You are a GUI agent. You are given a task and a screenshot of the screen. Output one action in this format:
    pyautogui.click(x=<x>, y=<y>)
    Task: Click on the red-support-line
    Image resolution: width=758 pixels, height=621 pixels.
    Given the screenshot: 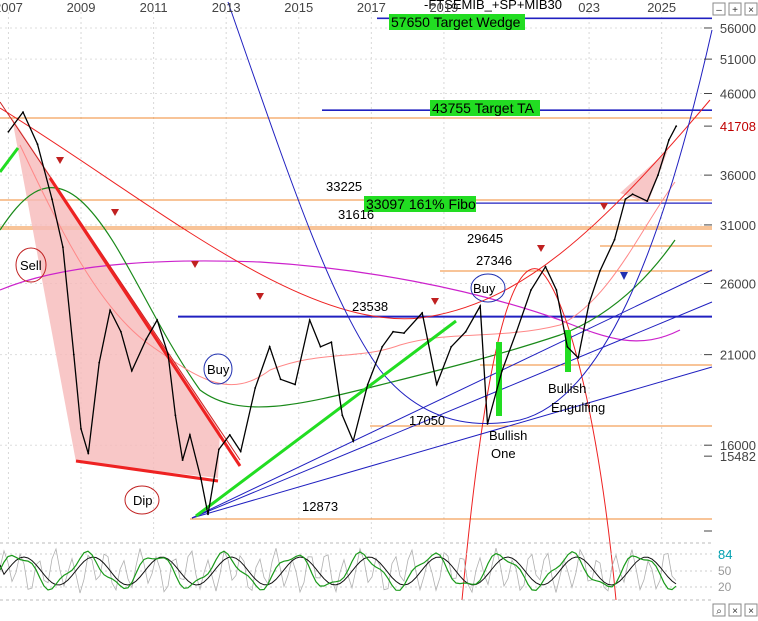 What is the action you would take?
    pyautogui.click(x=147, y=471)
    